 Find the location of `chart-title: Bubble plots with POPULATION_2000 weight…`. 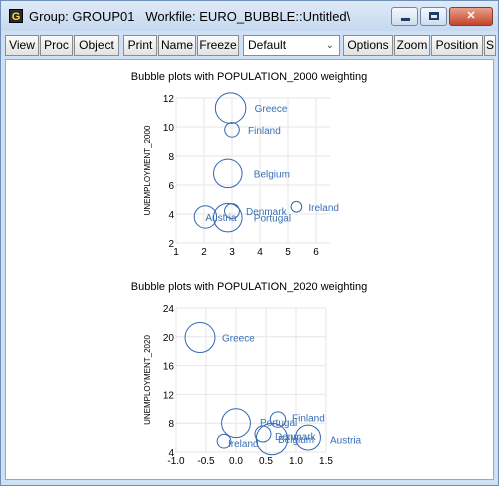

chart-title: Bubble plots with POPULATION_2000 weight… is located at coordinates (249, 77).